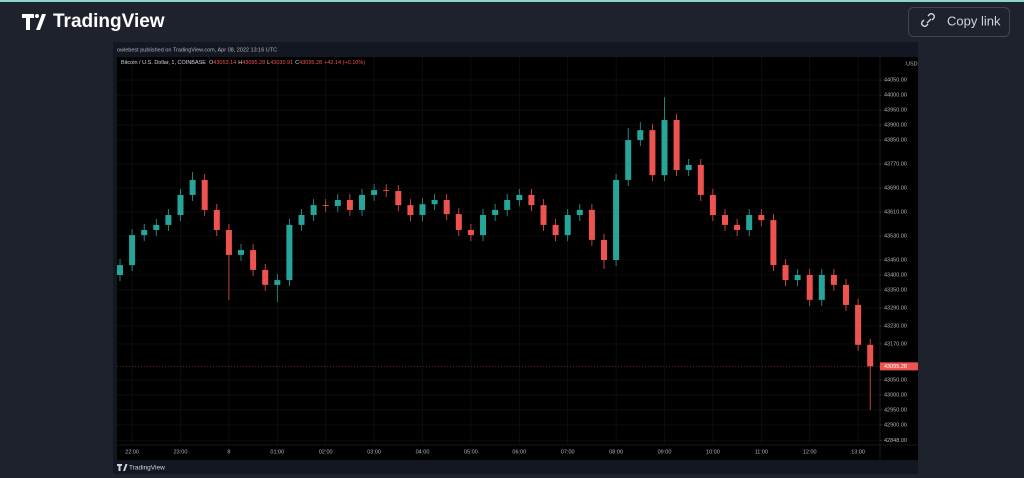 The image size is (1024, 478). Describe the element at coordinates (899, 251) in the screenshot. I see `price-axis` at that location.